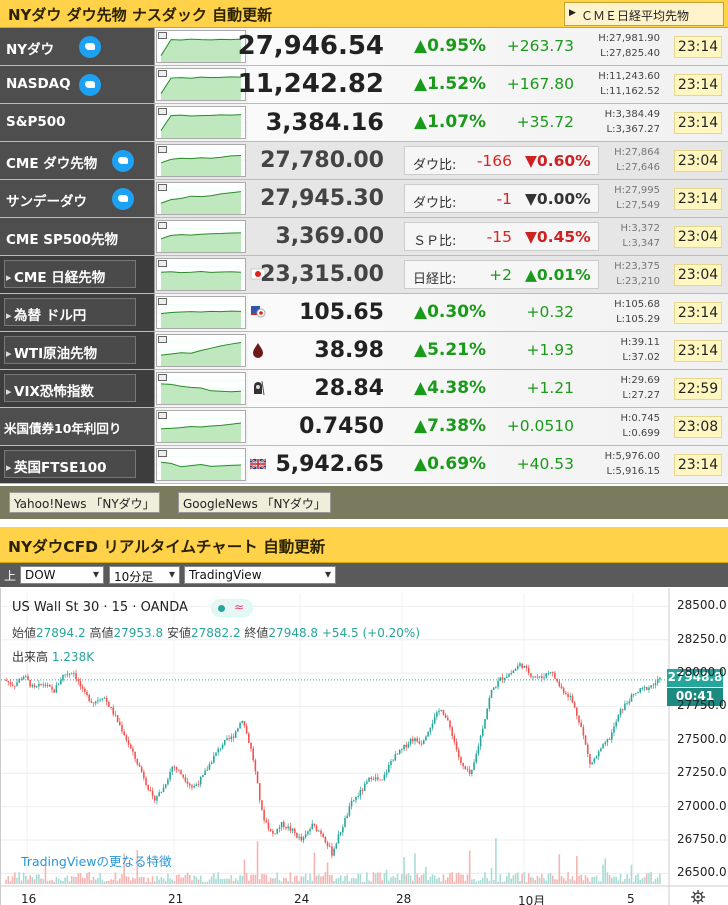 This screenshot has height=905, width=728. What do you see at coordinates (162, 187) in the screenshot?
I see `chart-icon` at bounding box center [162, 187].